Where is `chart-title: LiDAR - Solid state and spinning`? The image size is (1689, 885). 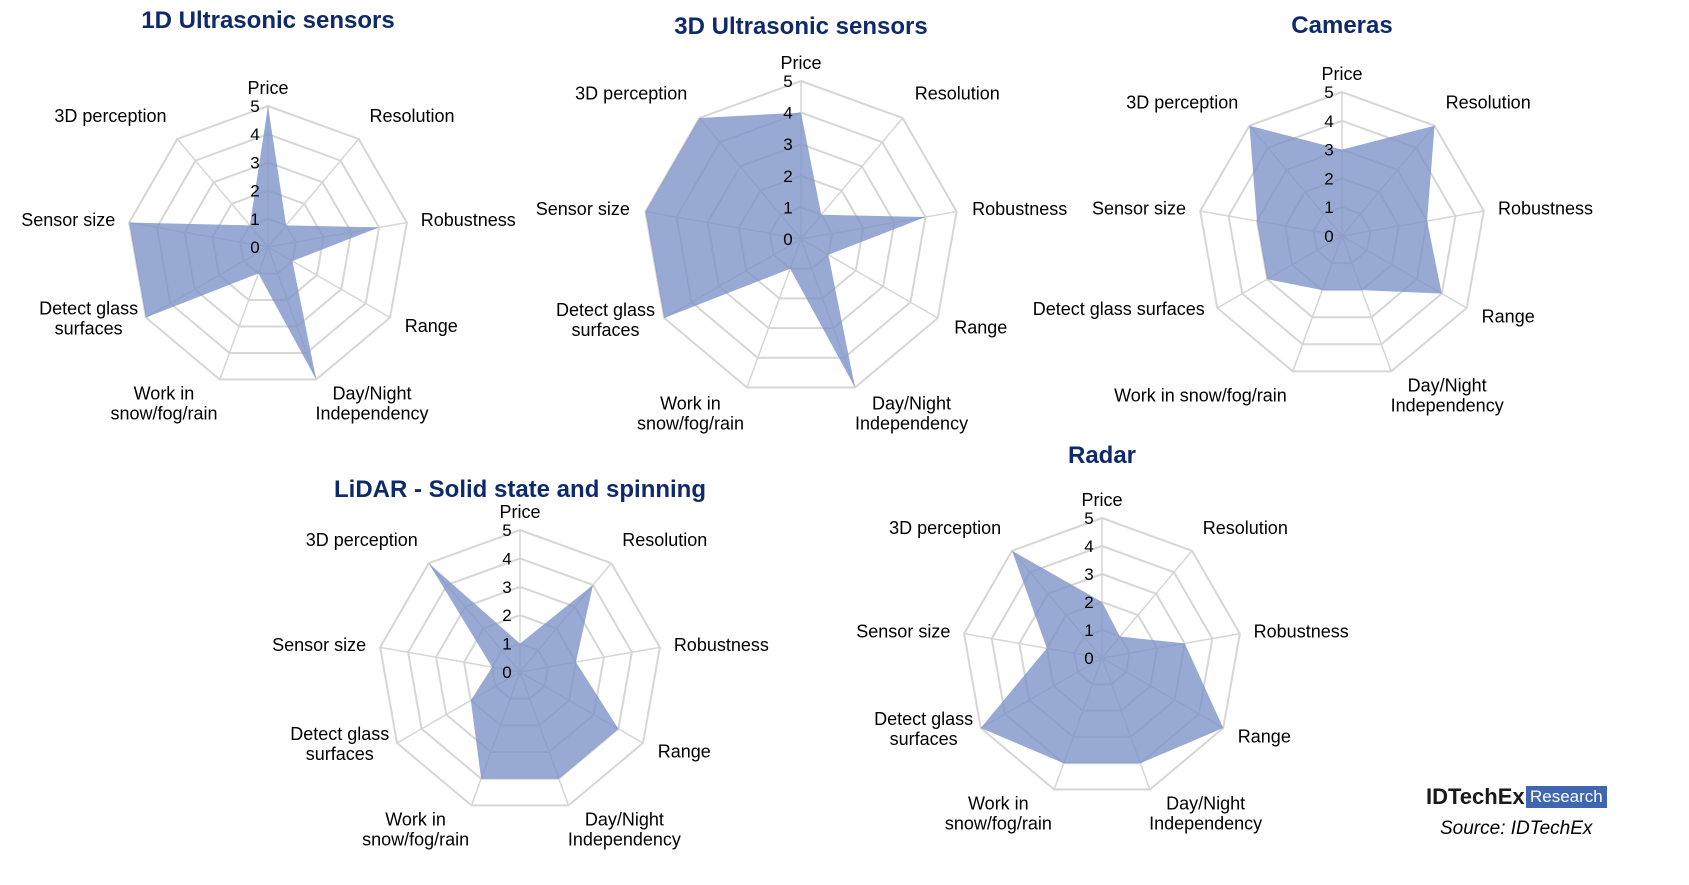 chart-title: LiDAR - Solid state and spinning is located at coordinates (520, 489).